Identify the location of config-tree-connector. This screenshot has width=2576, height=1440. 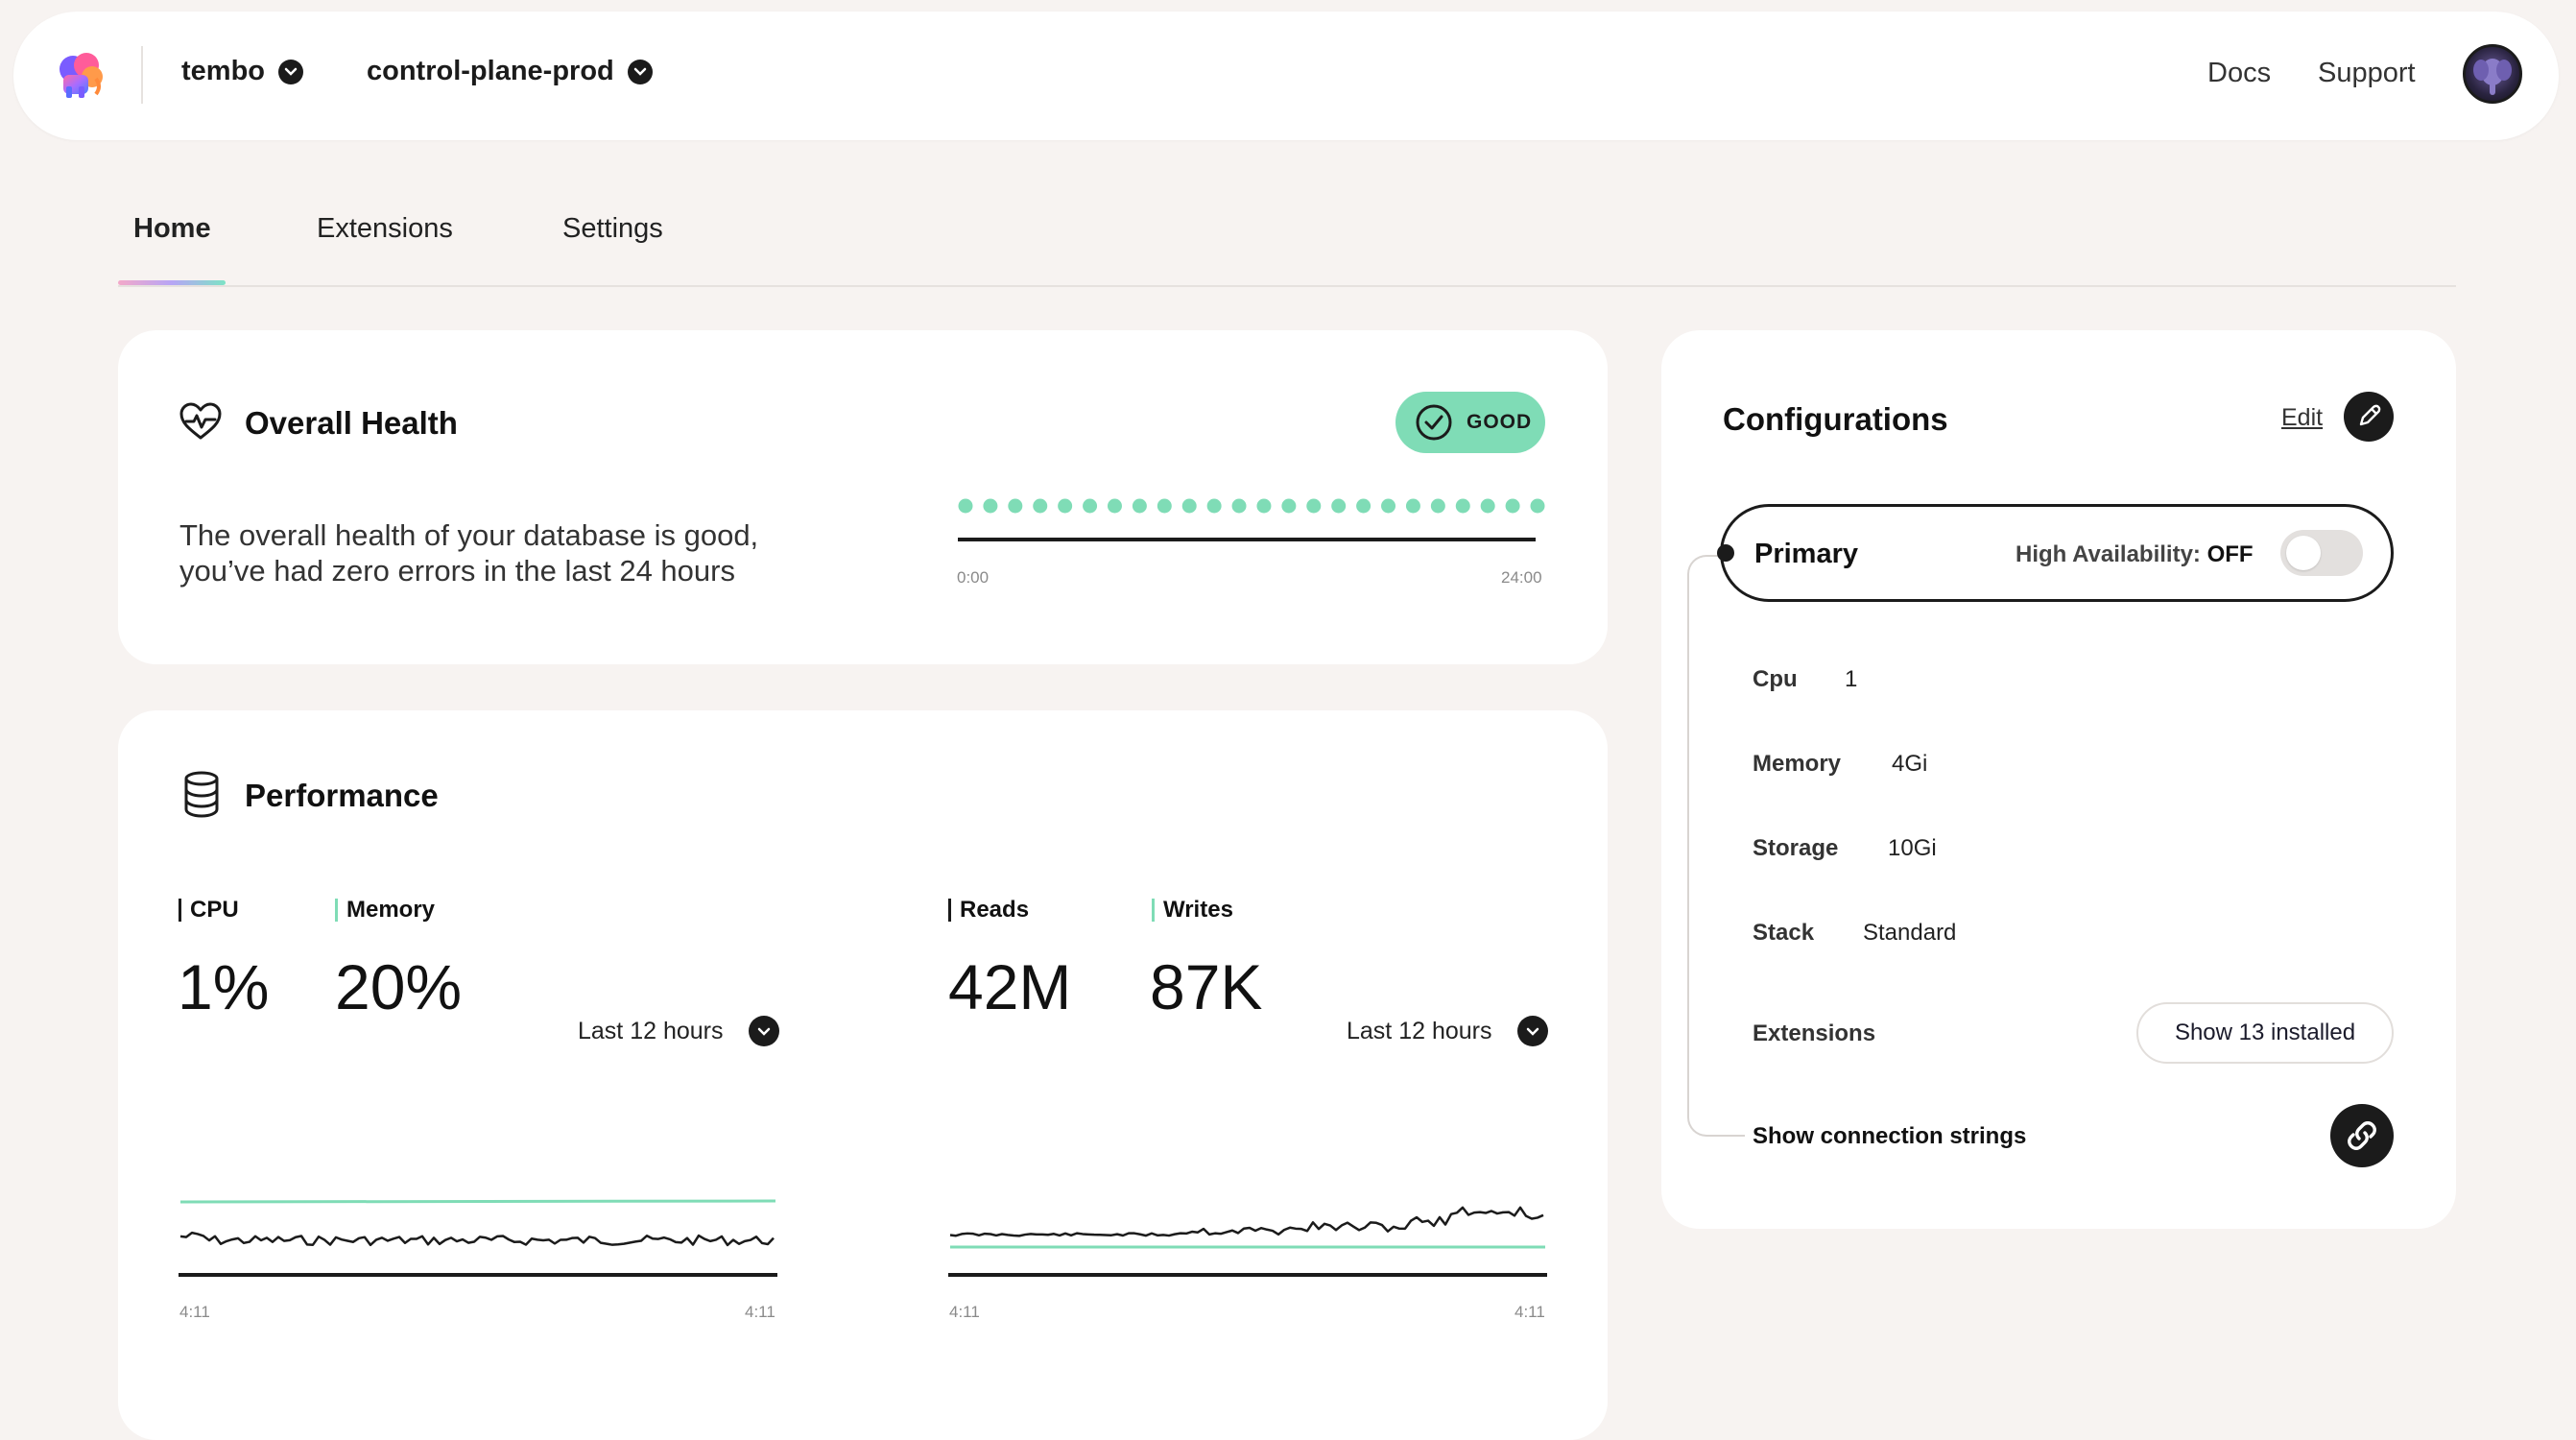
(1716, 846).